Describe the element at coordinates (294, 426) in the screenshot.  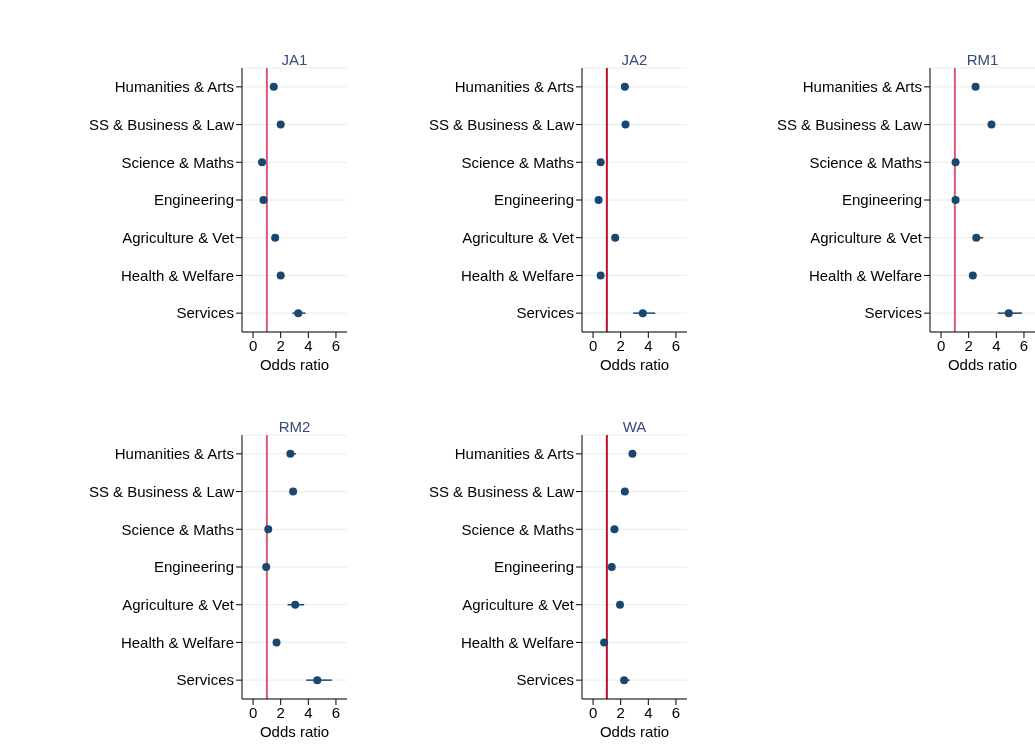
I see `chart-title: RM2` at that location.